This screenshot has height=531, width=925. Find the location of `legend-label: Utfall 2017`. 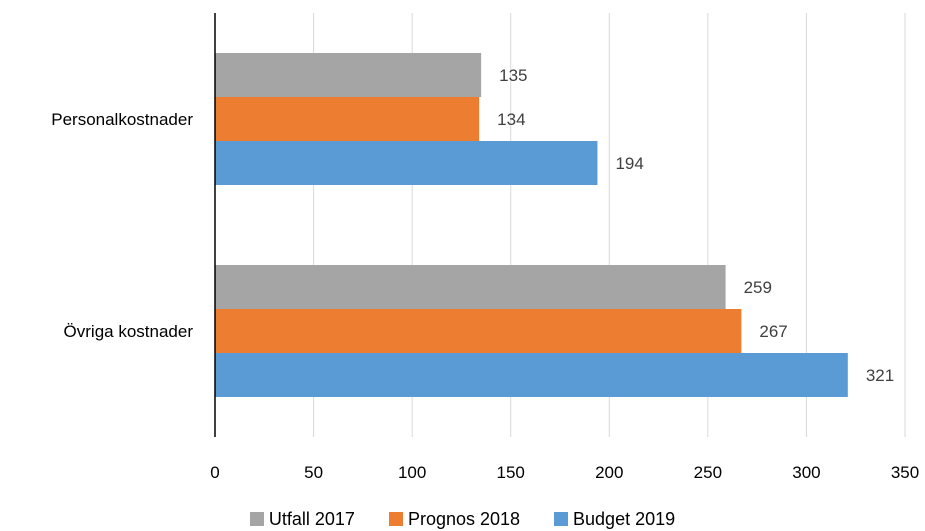

legend-label: Utfall 2017 is located at coordinates (311, 518).